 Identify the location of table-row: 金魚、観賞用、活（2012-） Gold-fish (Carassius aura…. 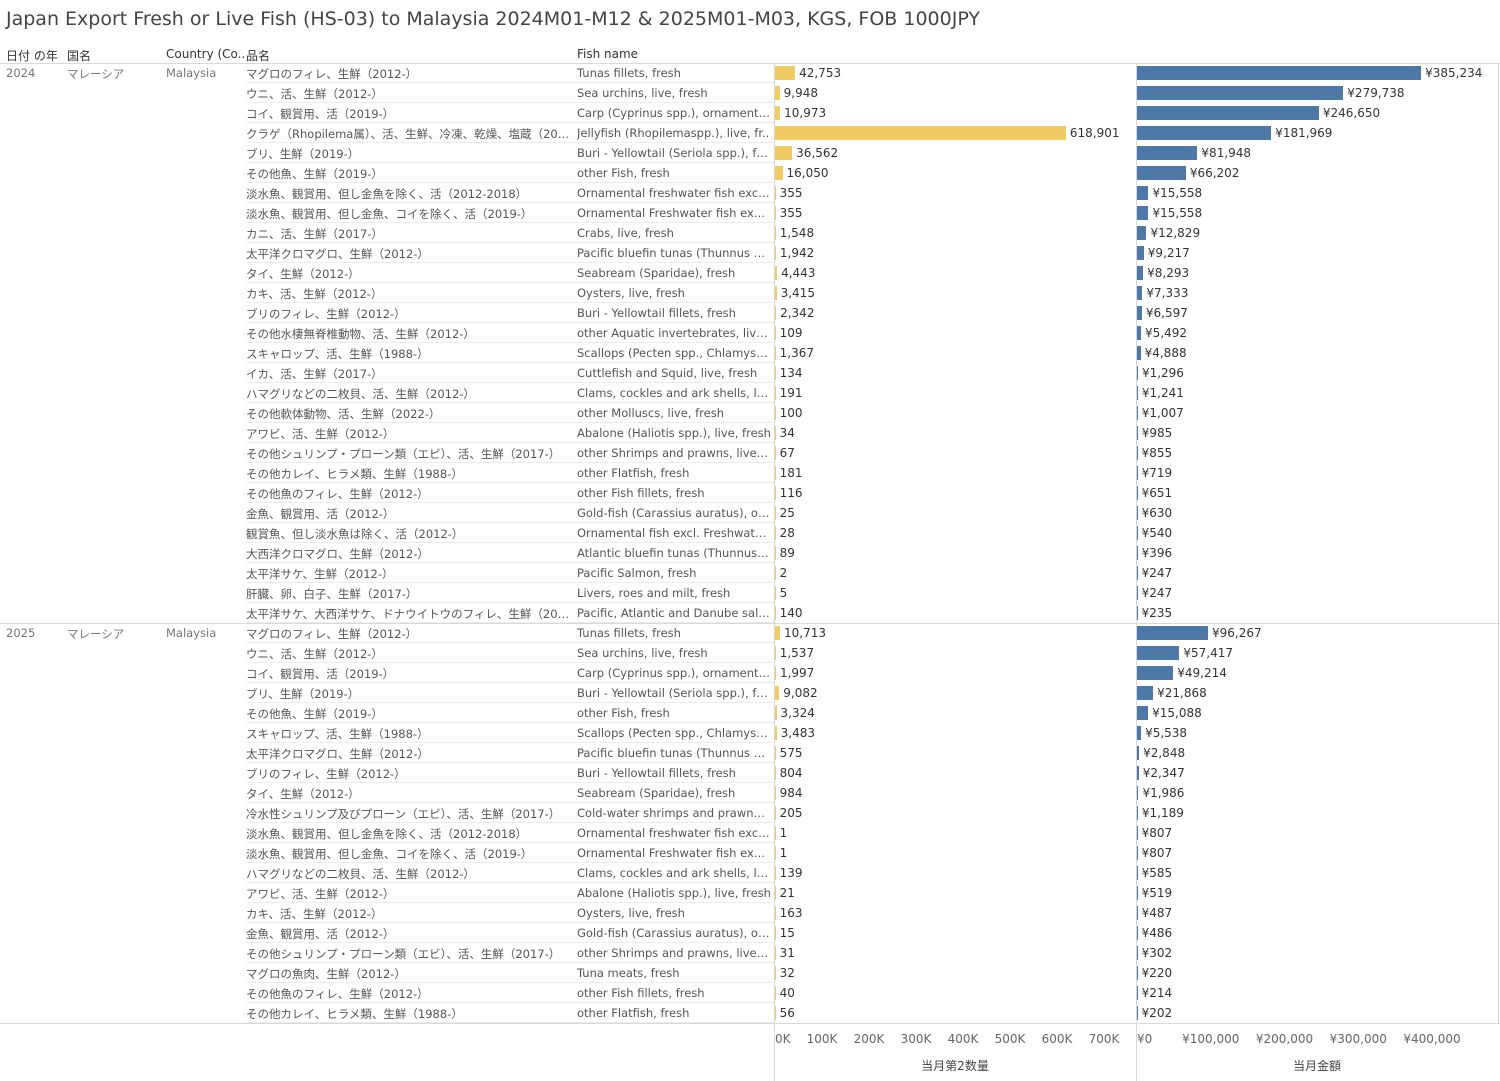
(750, 513).